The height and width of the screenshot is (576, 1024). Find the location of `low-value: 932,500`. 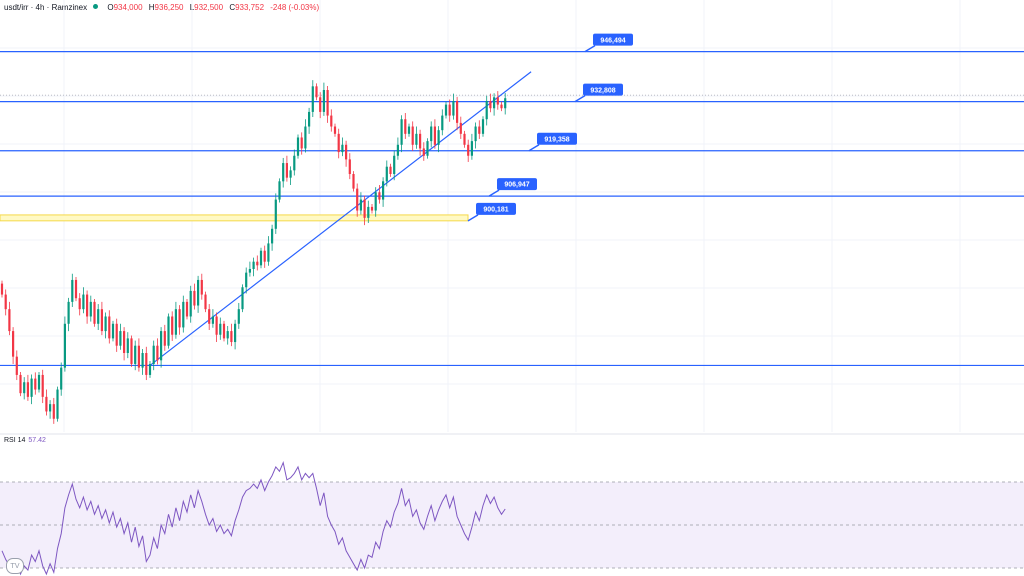

low-value: 932,500 is located at coordinates (209, 7).